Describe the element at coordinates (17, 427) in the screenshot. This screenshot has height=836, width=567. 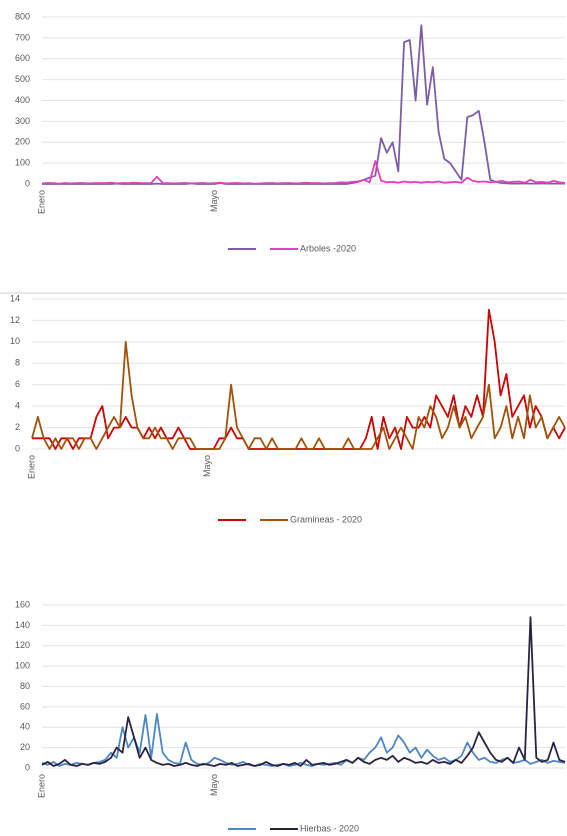
I see `y-tick-label: 2` at that location.